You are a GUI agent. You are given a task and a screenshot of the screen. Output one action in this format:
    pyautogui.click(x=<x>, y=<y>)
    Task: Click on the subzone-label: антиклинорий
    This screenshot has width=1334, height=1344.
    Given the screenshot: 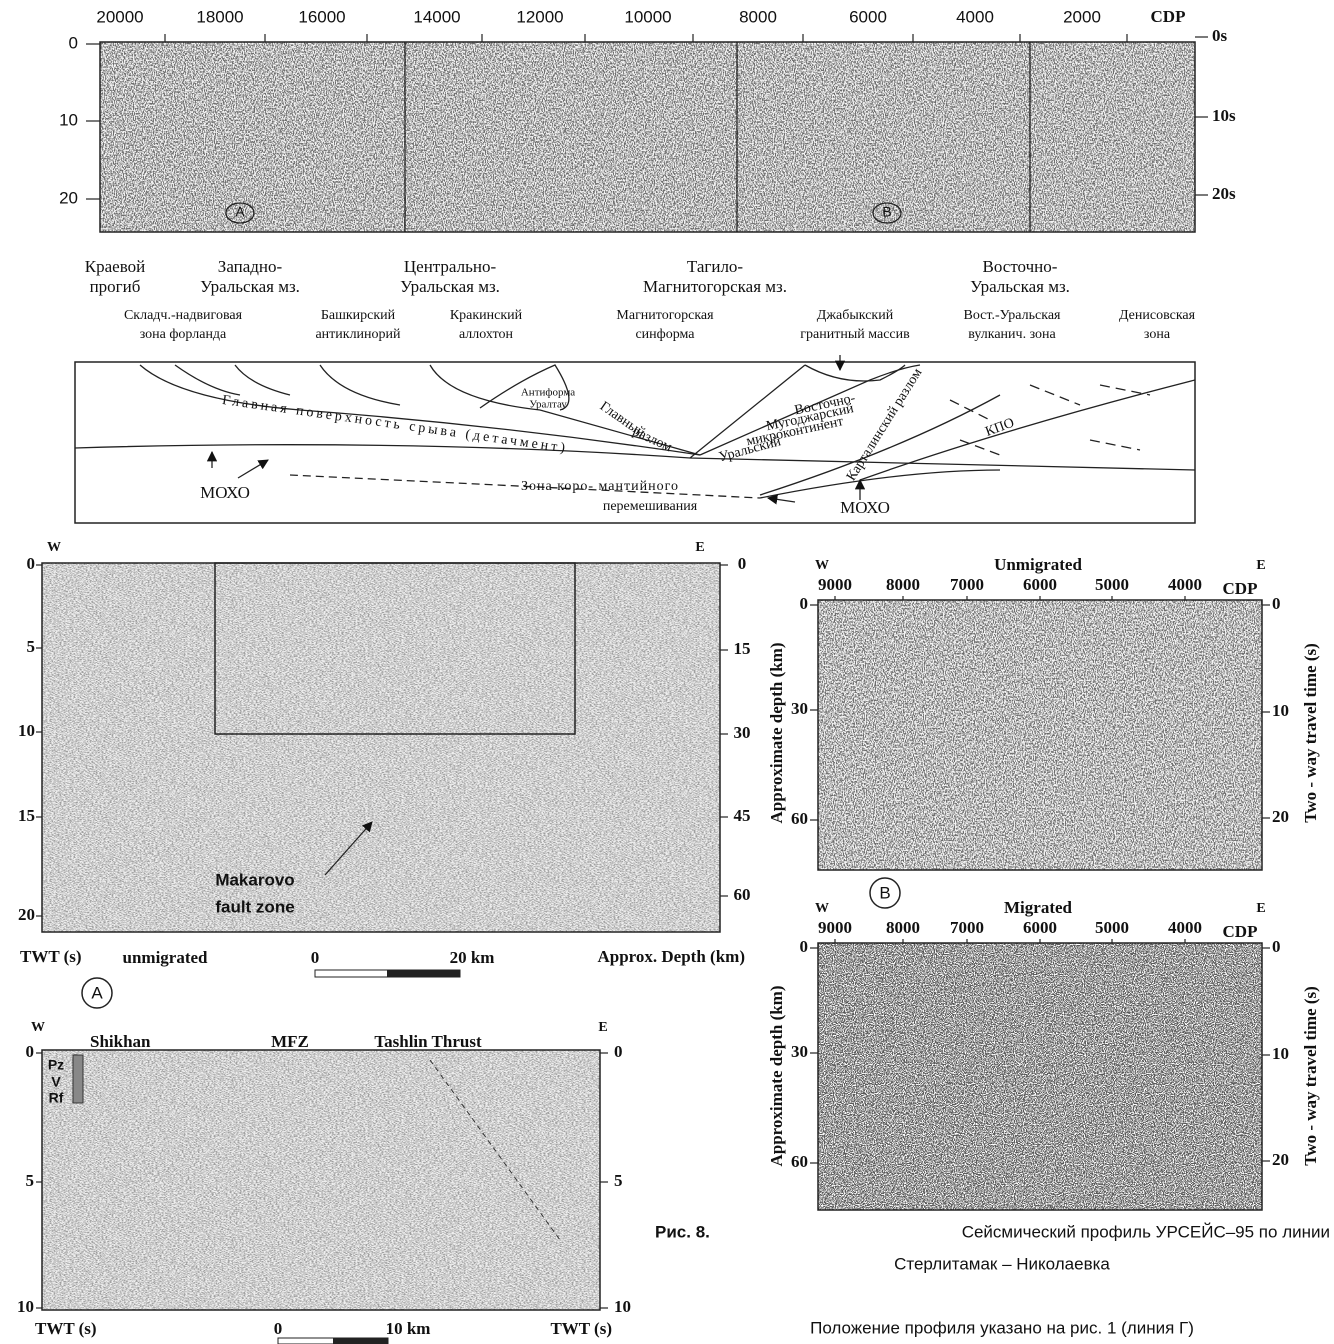 What is the action you would take?
    pyautogui.click(x=358, y=334)
    